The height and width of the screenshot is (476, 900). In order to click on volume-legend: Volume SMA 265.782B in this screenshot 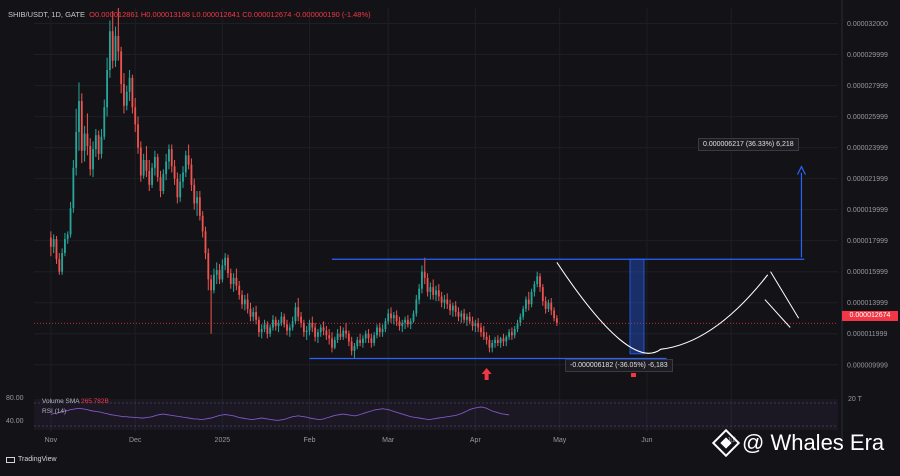, I will do `click(75, 401)`.